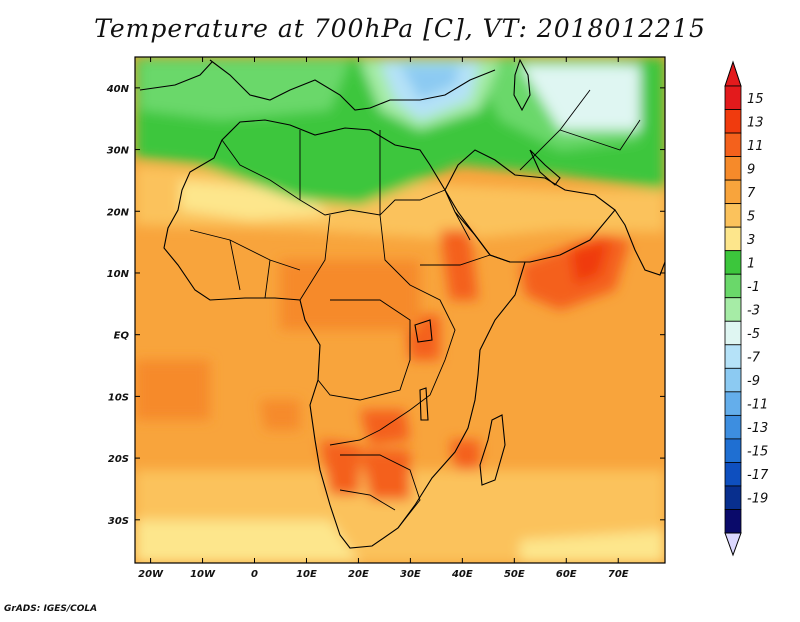 Image resolution: width=800 pixels, height=622 pixels. Describe the element at coordinates (753, 334) in the screenshot. I see `colorbar-label: -5` at that location.